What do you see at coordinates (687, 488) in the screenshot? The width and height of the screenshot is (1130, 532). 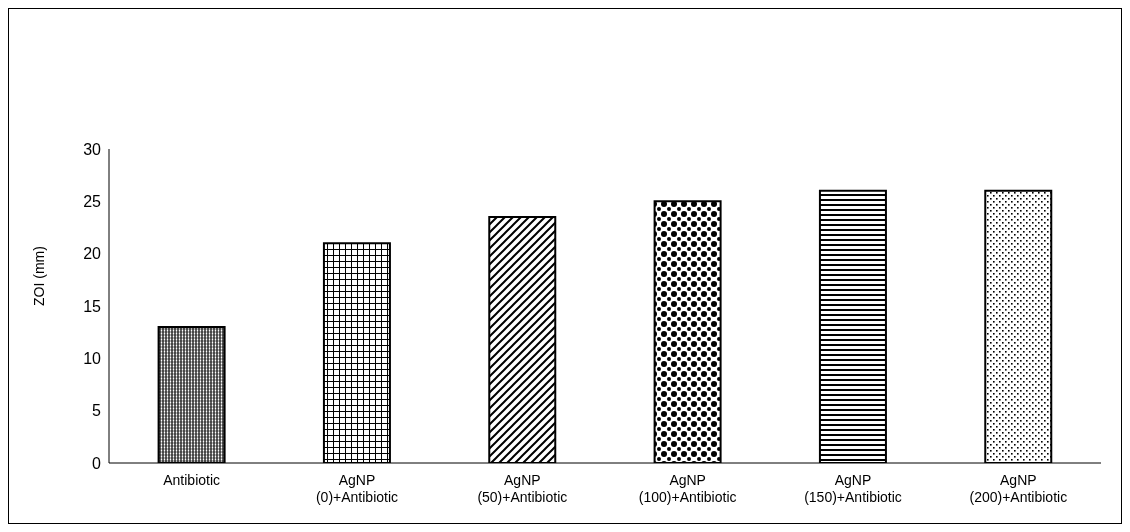 I see `x-tick-label: AgNP (100)+Antibiotic` at bounding box center [687, 488].